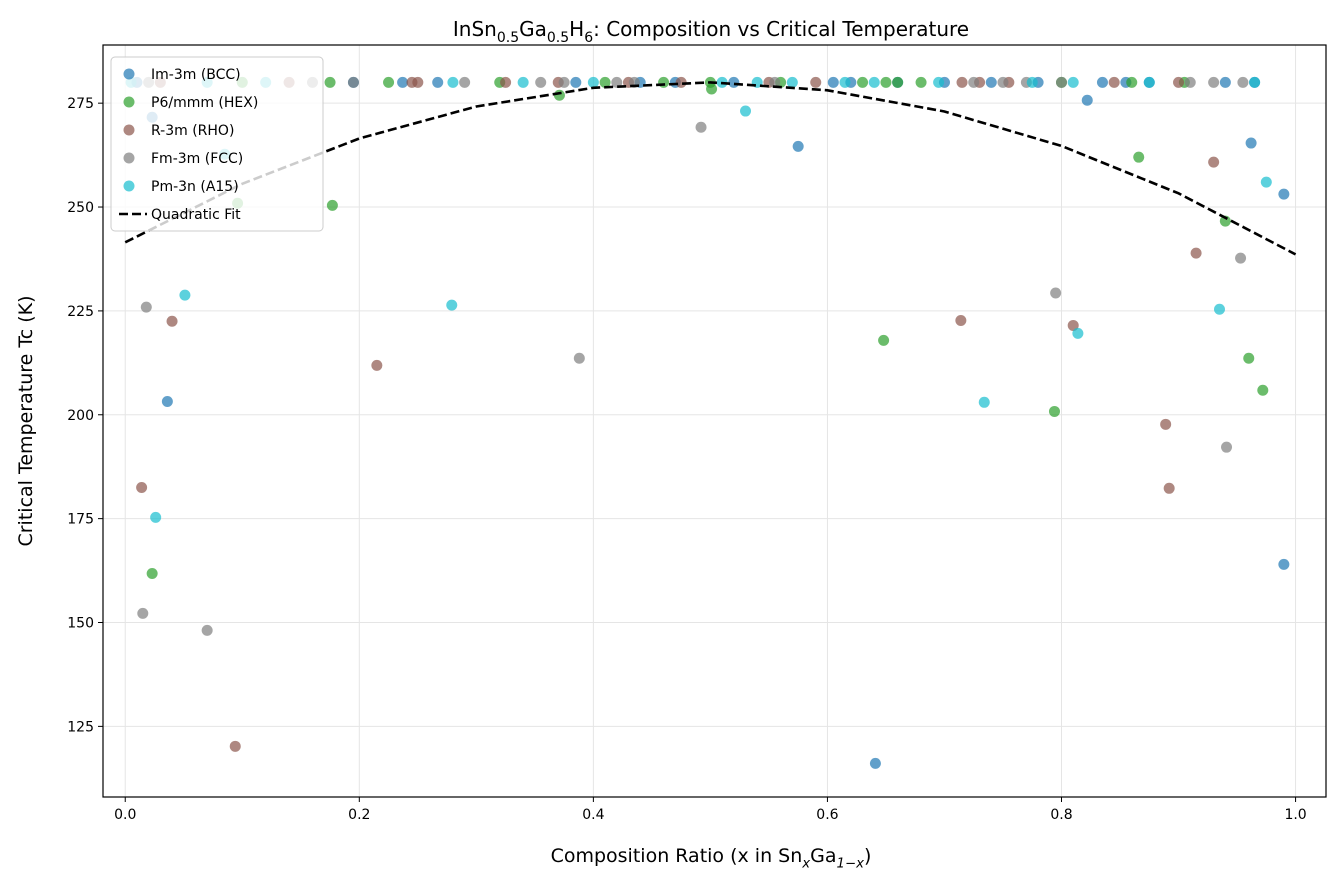 Image resolution: width=1334 pixels, height=884 pixels. I want to click on y-axis-label: Critical Temperature Tc (K), so click(26, 420).